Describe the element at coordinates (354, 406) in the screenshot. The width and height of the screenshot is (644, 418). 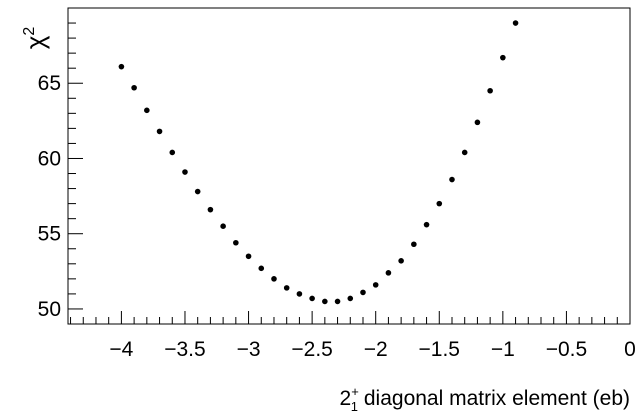
I see `x-axis-title-sub: 1` at that location.